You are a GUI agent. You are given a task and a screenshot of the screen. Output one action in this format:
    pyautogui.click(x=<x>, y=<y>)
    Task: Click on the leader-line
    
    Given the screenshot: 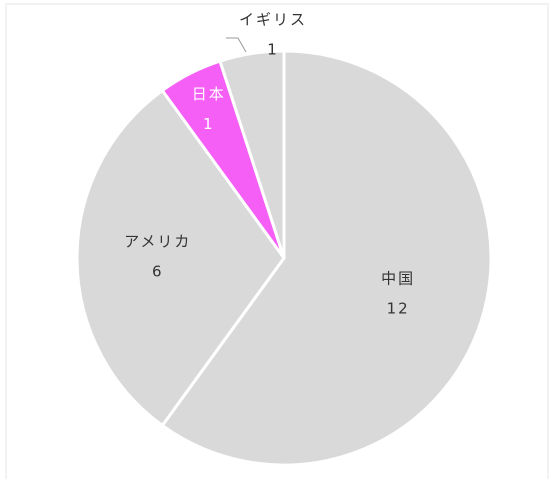 What is the action you would take?
    pyautogui.click(x=236, y=45)
    